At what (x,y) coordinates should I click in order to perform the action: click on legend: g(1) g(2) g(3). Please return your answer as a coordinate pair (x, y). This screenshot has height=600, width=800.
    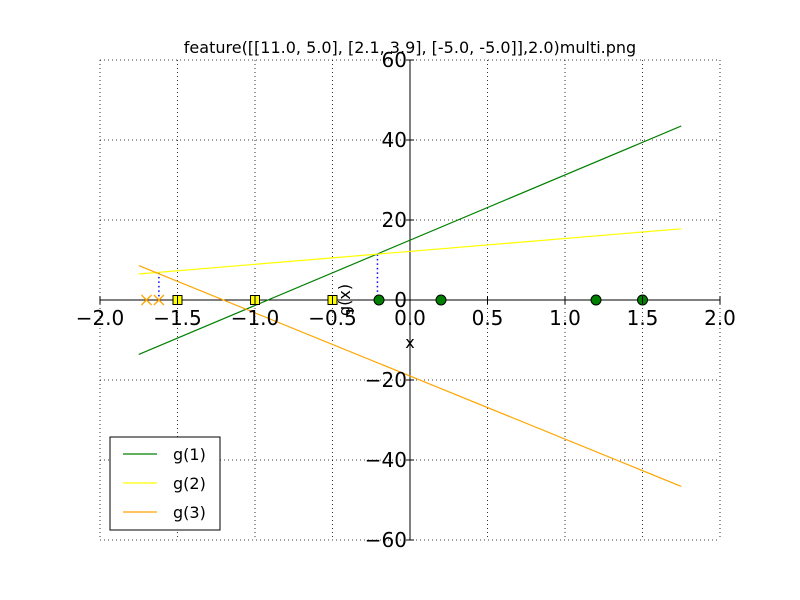
    Looking at the image, I should click on (165, 483).